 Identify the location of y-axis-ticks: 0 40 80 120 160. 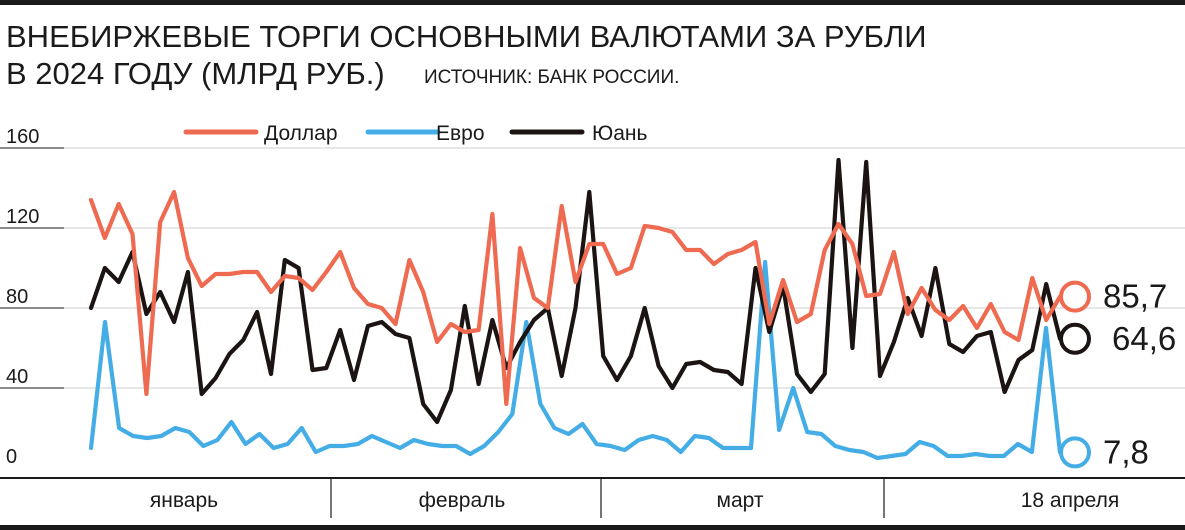
(22, 297).